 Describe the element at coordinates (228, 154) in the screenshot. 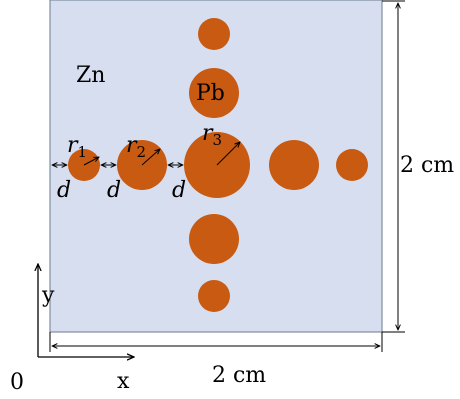

I see `radius-arrow-r3` at that location.